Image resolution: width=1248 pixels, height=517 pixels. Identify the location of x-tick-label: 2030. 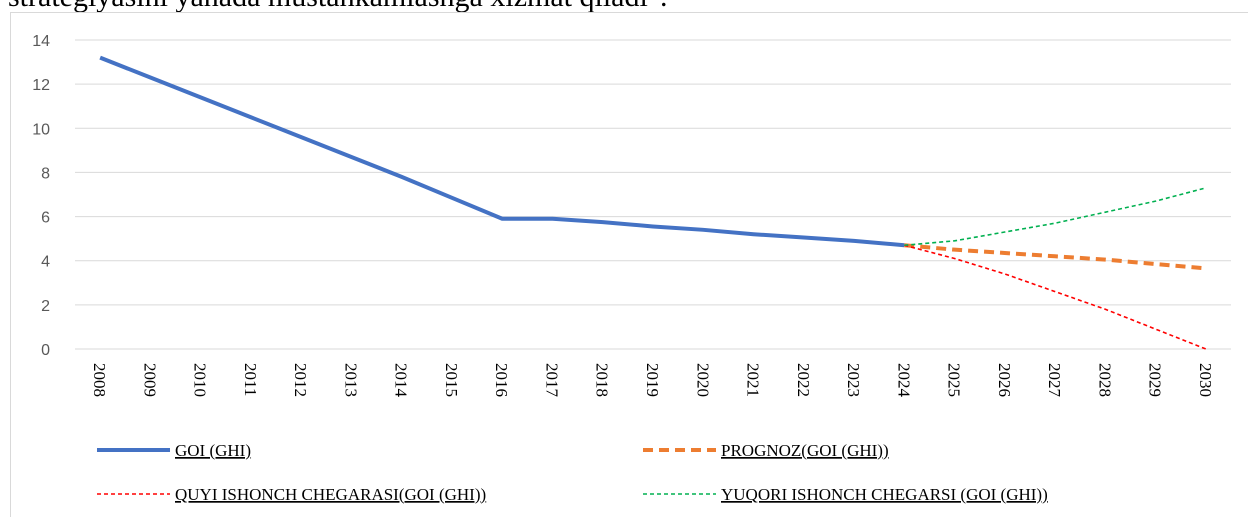
(1205, 380).